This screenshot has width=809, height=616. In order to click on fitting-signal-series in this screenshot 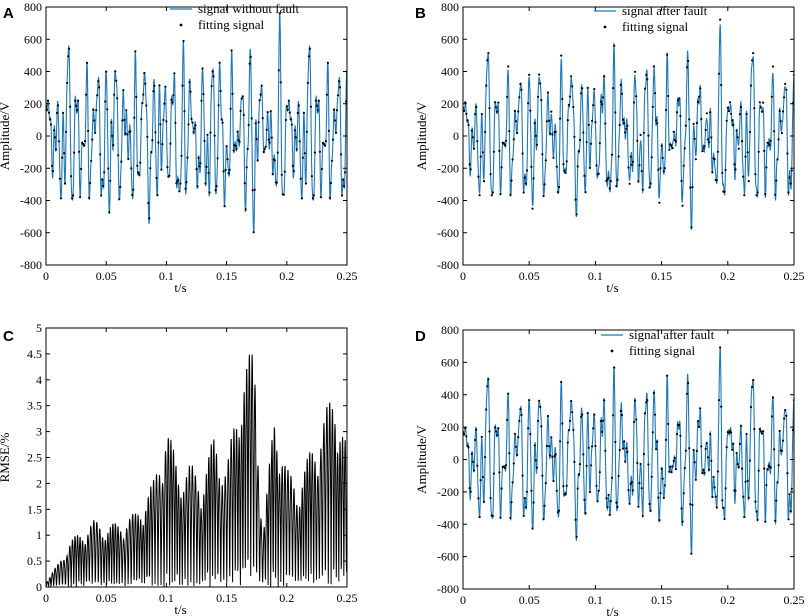, I will do `click(628, 123)`.